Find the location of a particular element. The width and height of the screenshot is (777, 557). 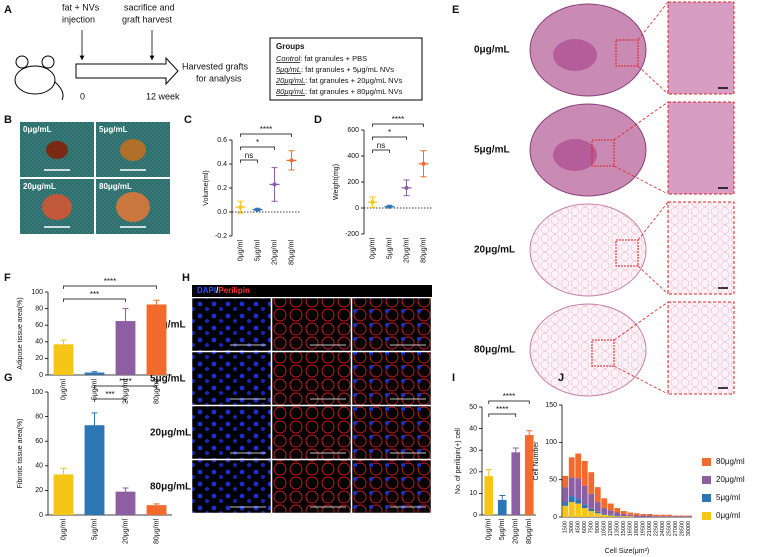

label: injection is located at coordinates (78, 19).